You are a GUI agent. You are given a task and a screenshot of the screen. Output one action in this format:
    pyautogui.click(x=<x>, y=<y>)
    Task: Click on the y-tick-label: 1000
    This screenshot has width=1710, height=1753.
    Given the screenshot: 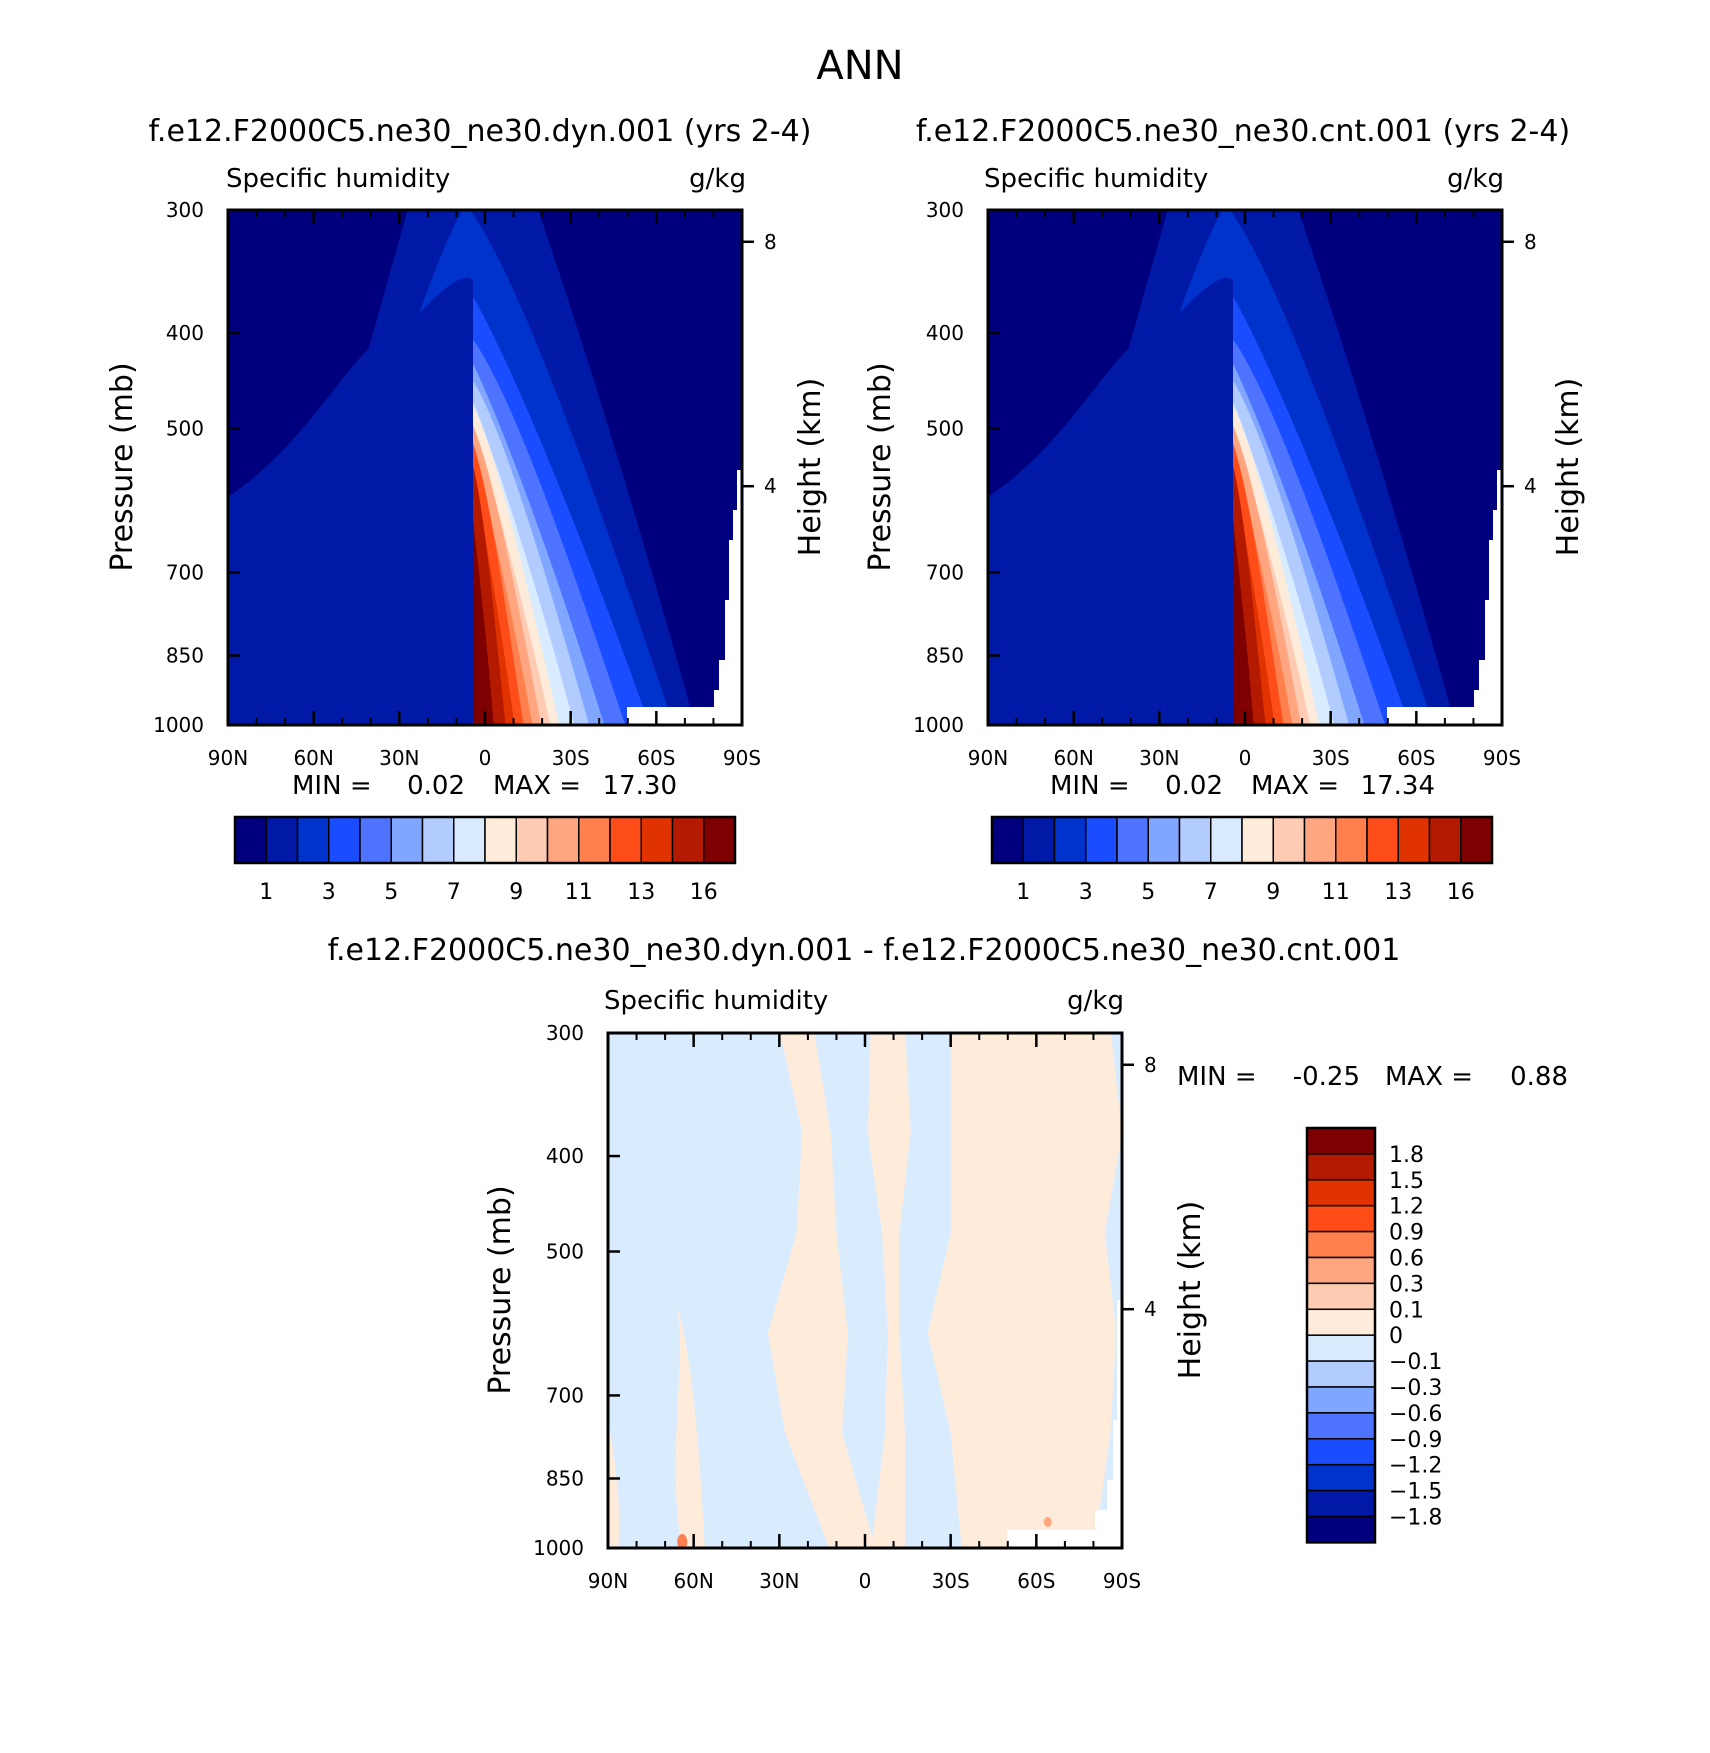 What is the action you would take?
    pyautogui.click(x=558, y=1548)
    